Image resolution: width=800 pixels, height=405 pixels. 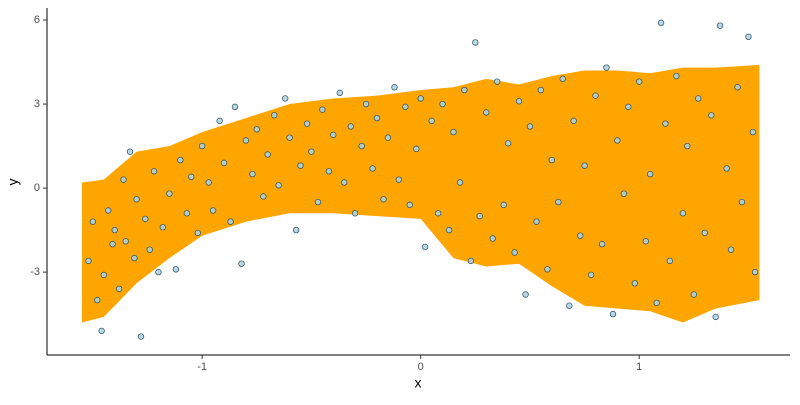 I want to click on y-tick-label: 3, so click(x=37, y=104).